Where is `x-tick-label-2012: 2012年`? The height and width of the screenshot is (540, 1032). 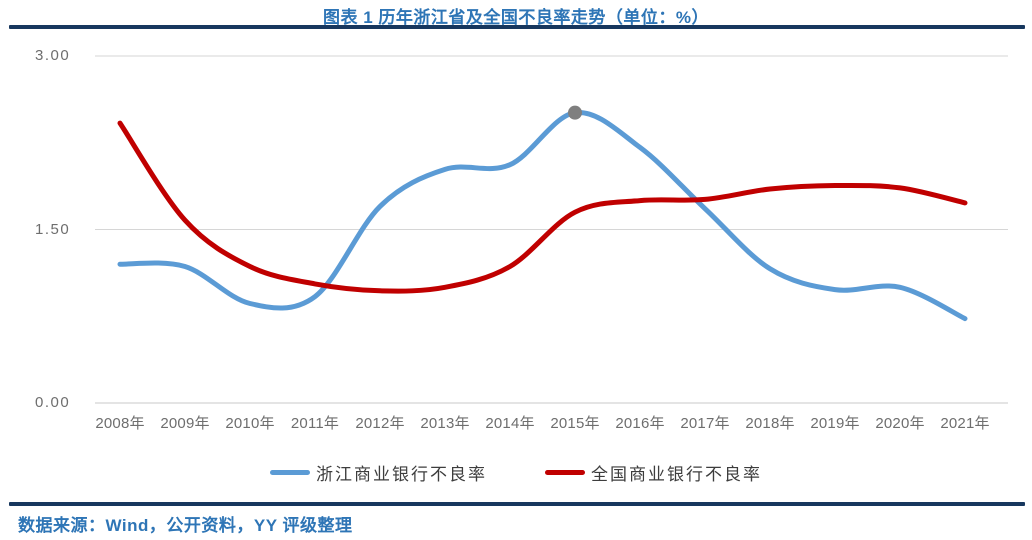 x-tick-label-2012: 2012年 is located at coordinates (380, 423).